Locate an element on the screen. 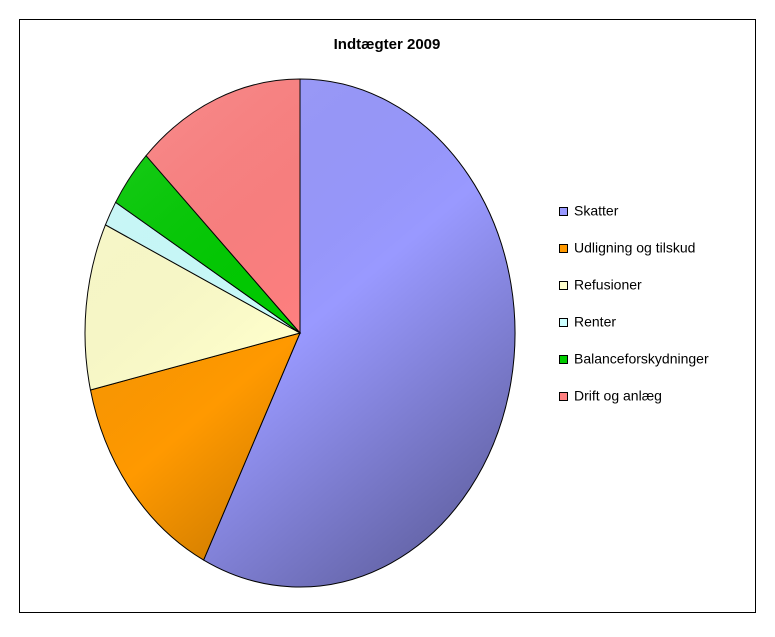 The image size is (775, 637). legend-label: Skatter is located at coordinates (596, 211).